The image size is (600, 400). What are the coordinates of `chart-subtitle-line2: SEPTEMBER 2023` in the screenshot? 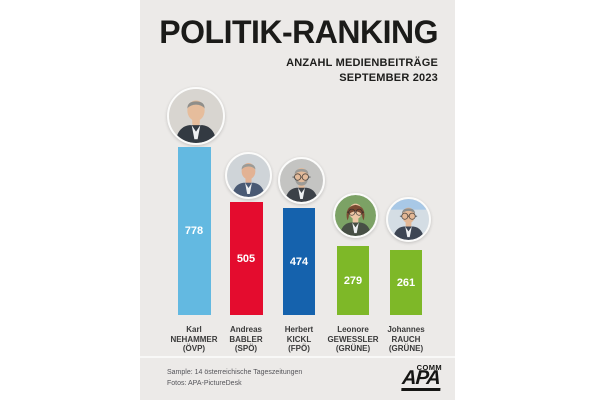 It's located at (388, 77).